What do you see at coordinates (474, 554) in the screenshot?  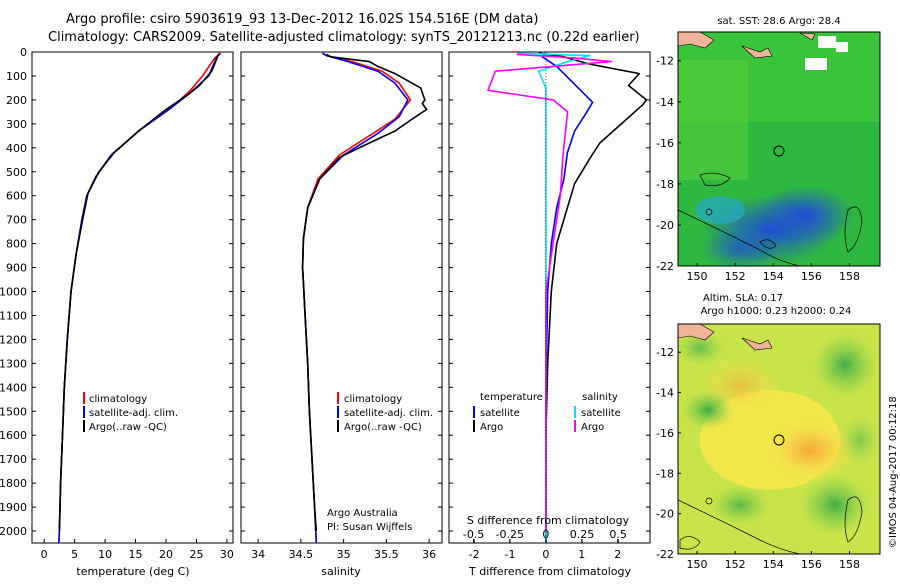 I see `tdiff-x-tick-label: -2` at bounding box center [474, 554].